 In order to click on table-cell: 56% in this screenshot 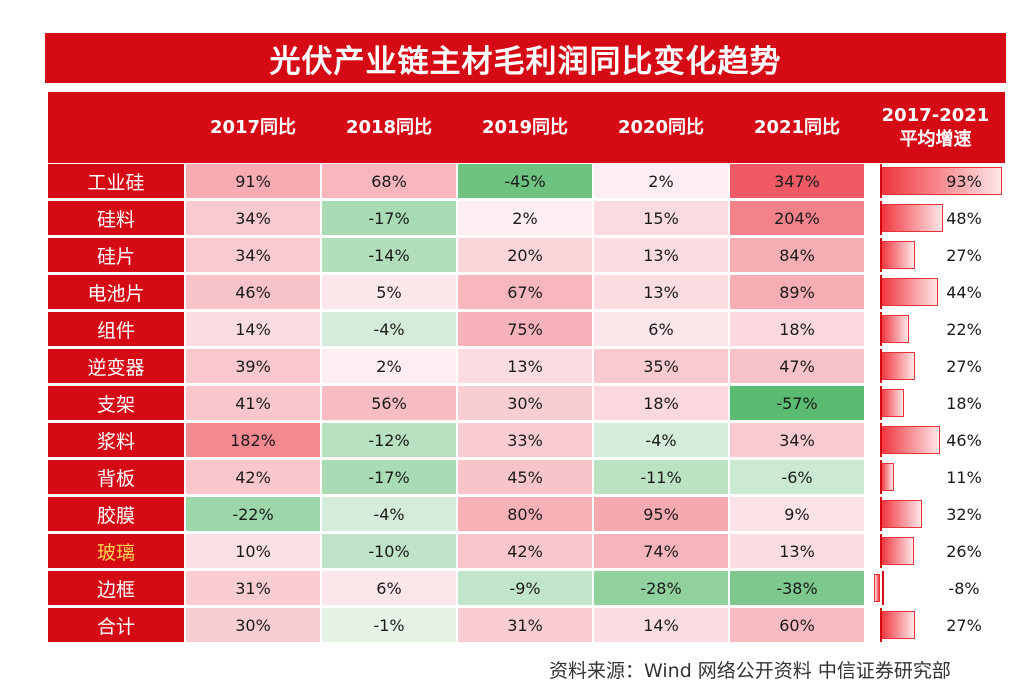, I will do `click(389, 403)`.